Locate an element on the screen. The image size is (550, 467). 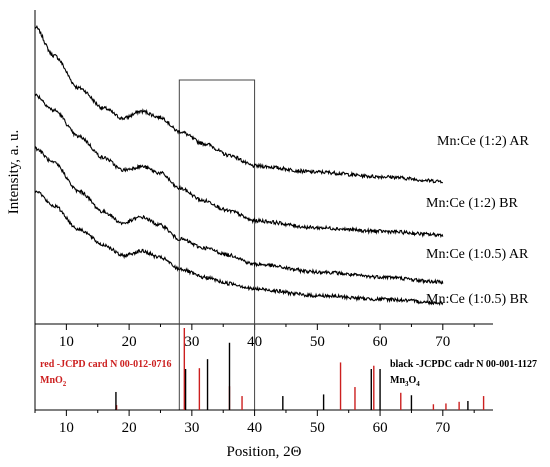
mn3o4-formula-sub3: 3 is located at coordinates (407, 384).